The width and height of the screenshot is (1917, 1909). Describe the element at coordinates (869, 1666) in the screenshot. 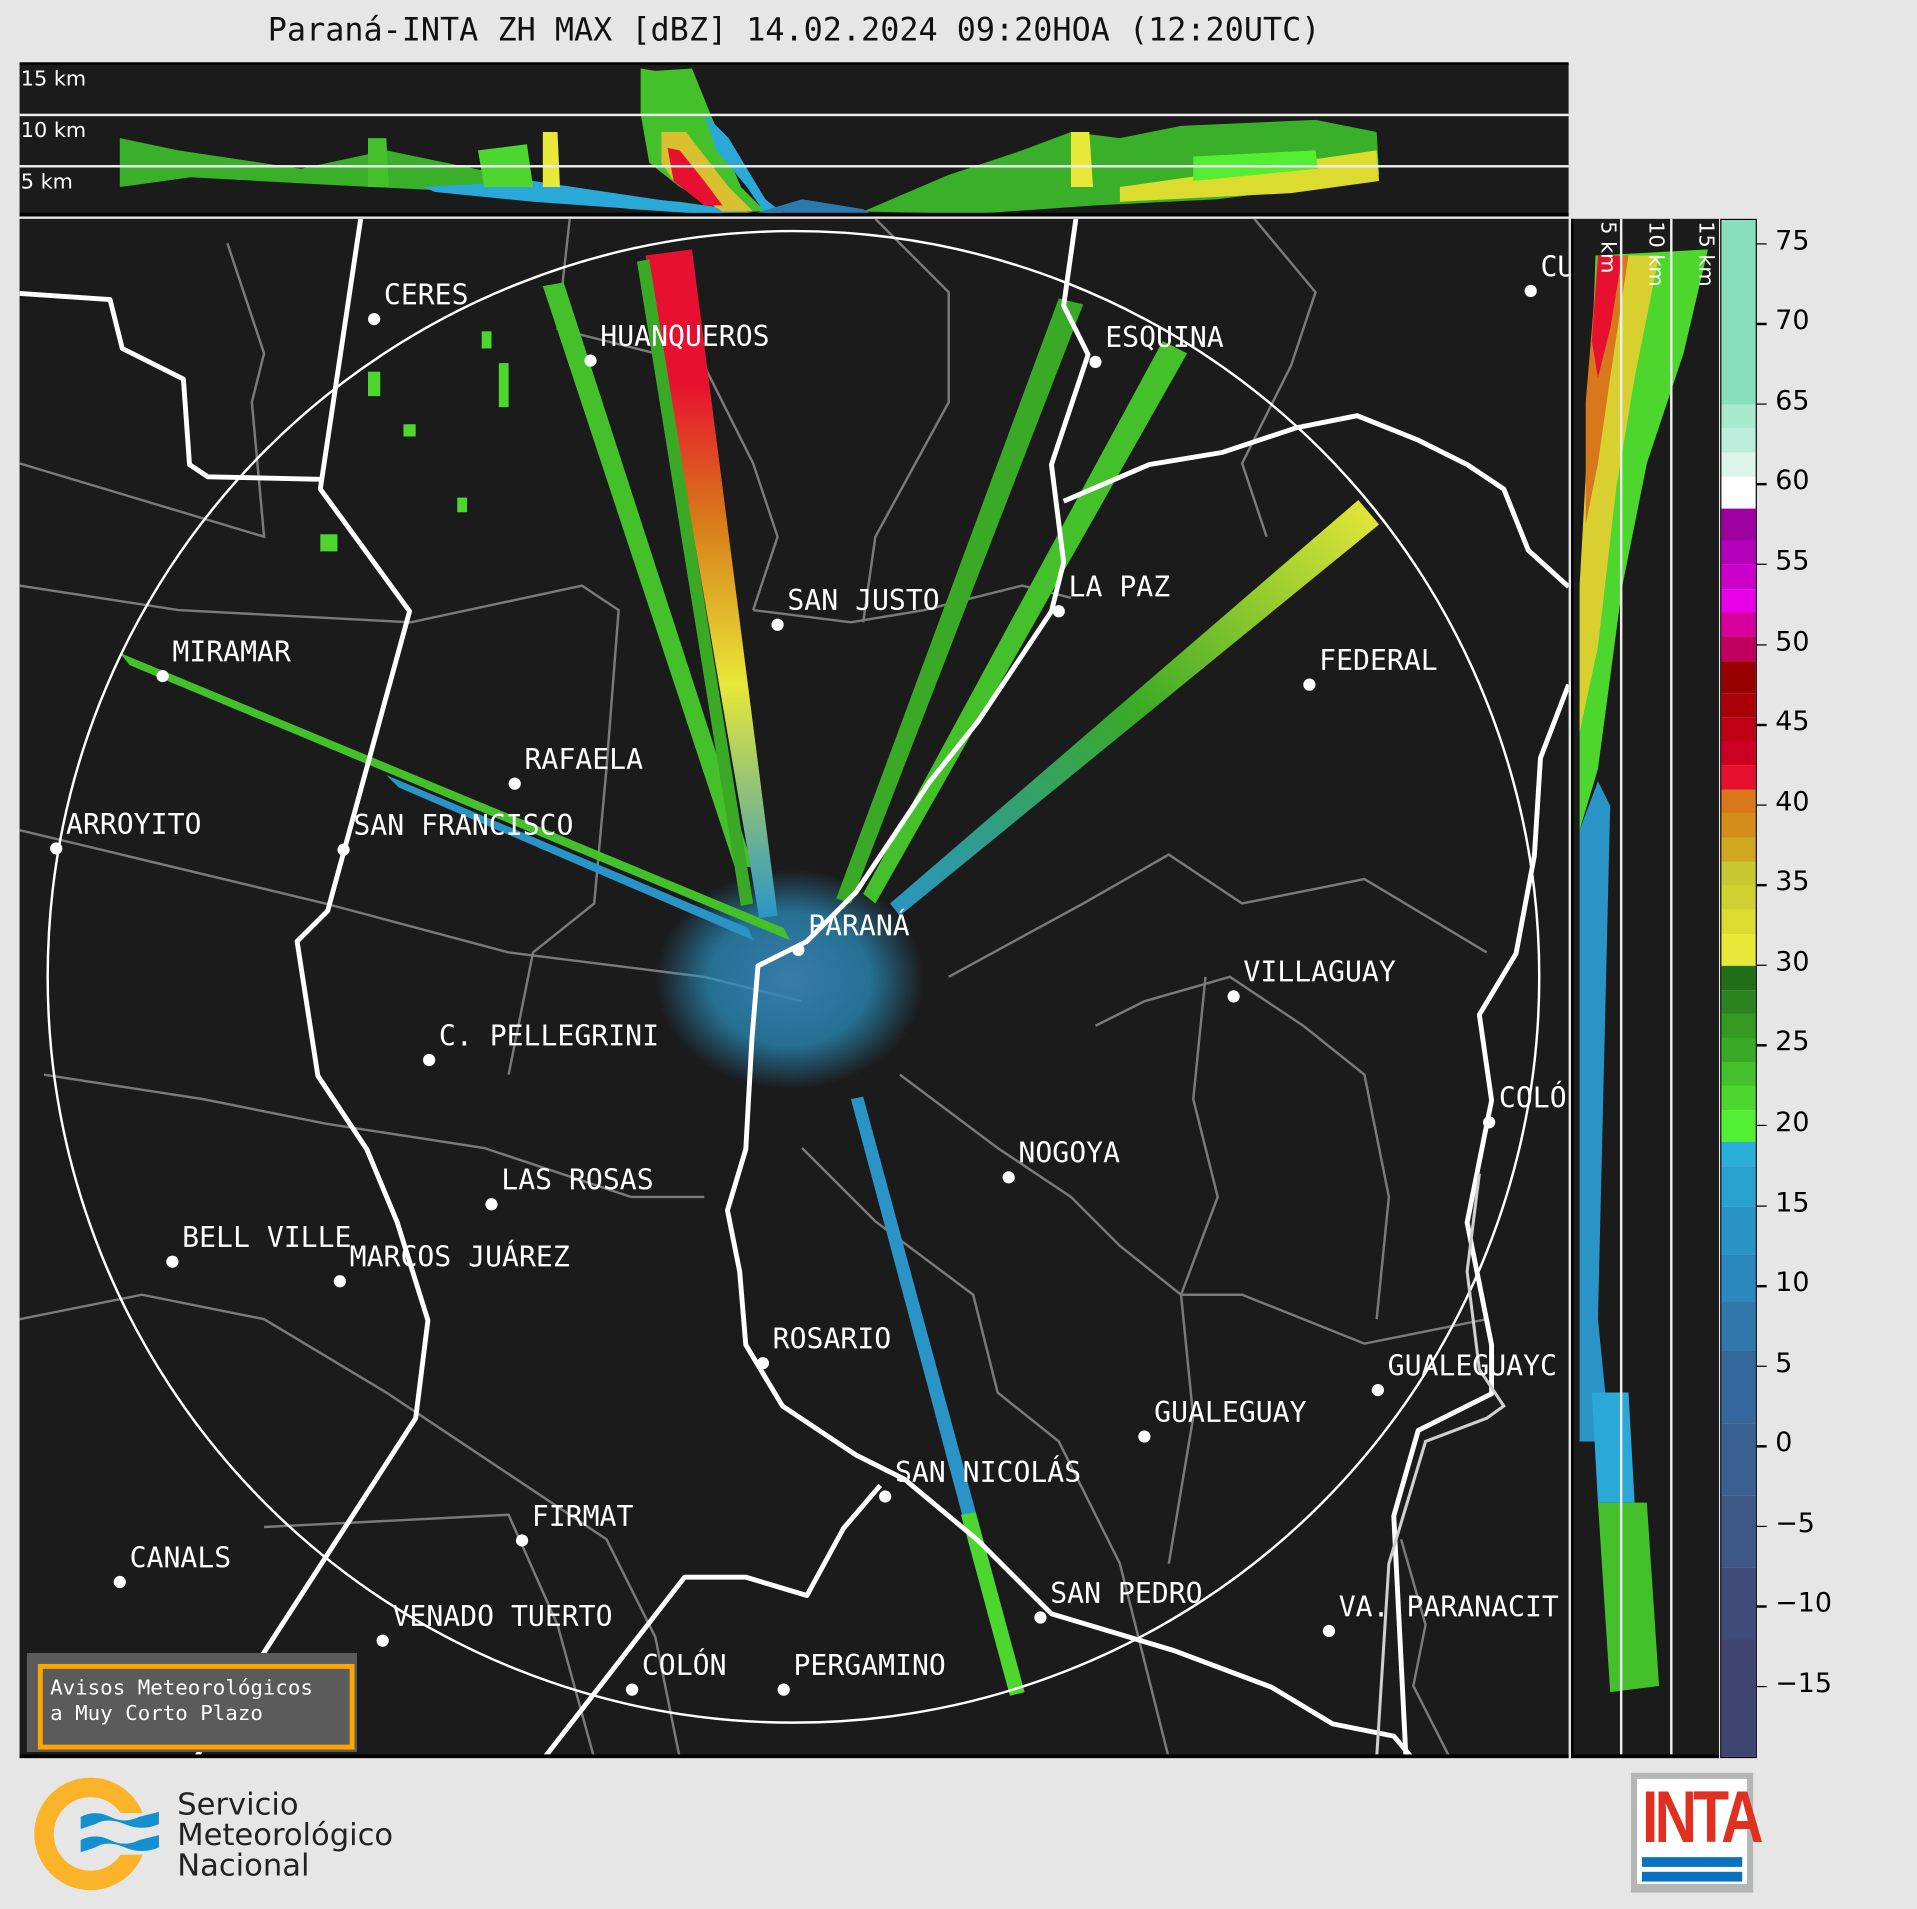

I see `city-label: PERGAMINO` at that location.